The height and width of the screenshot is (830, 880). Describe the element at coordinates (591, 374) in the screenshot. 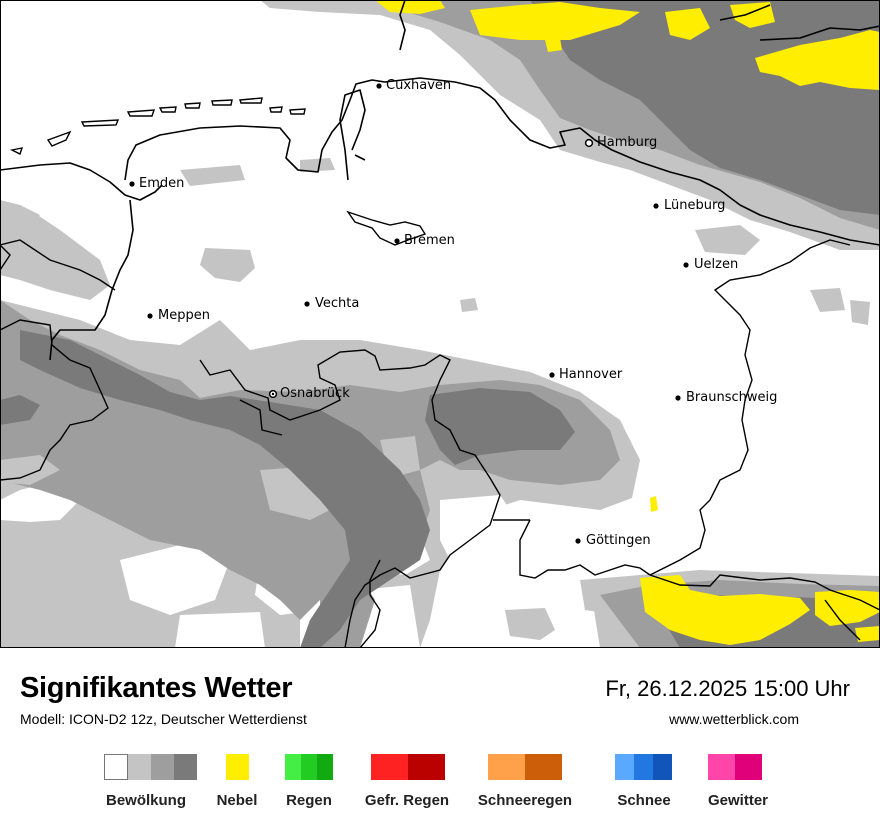

I see `svg-text: Hannover` at that location.